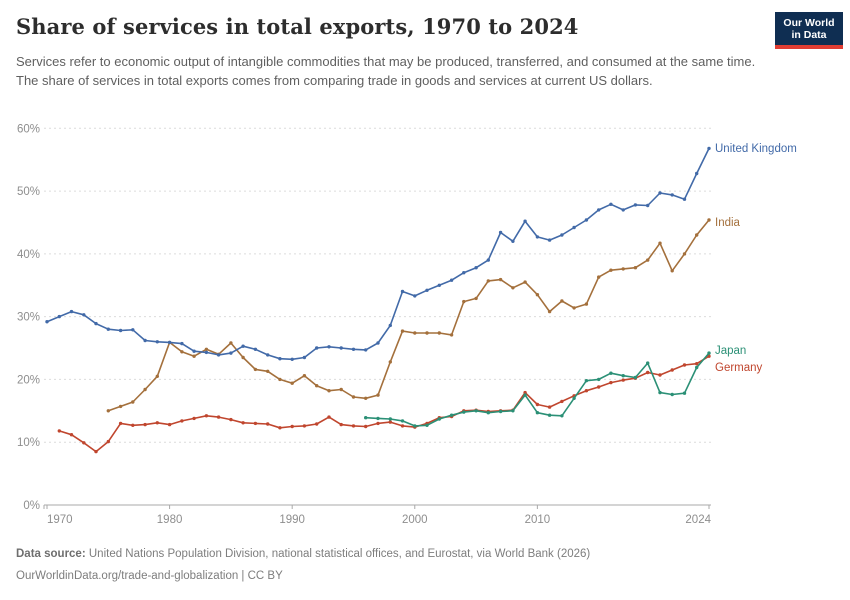 This screenshot has height=600, width=850. What do you see at coordinates (623, 210) in the screenshot?
I see `point-united-kingdom-2017` at bounding box center [623, 210].